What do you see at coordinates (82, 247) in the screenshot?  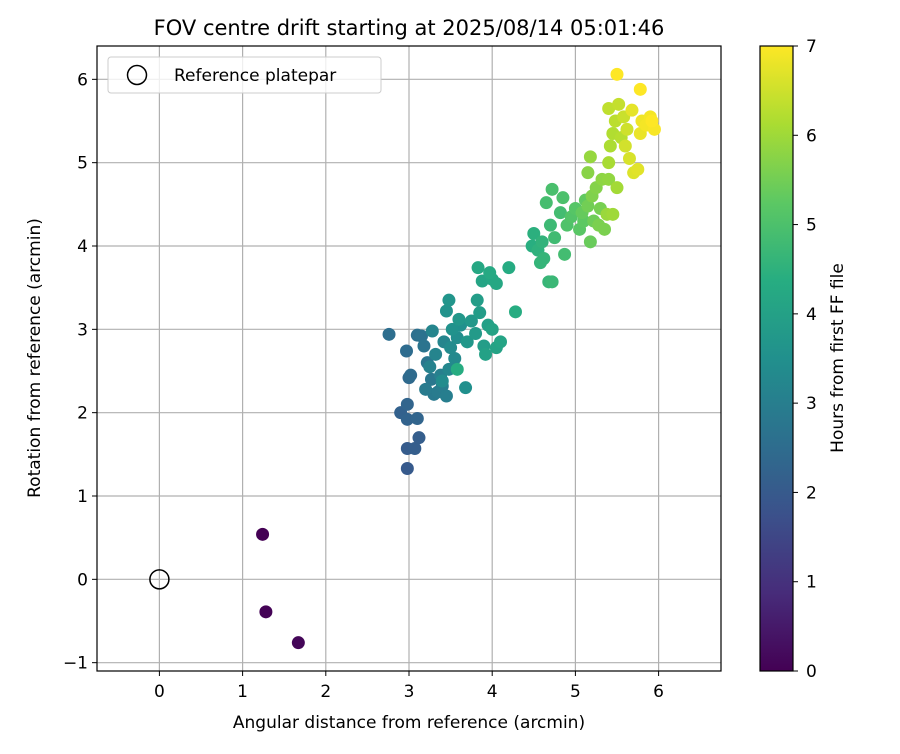 I see `y-tick-label: 4` at bounding box center [82, 247].